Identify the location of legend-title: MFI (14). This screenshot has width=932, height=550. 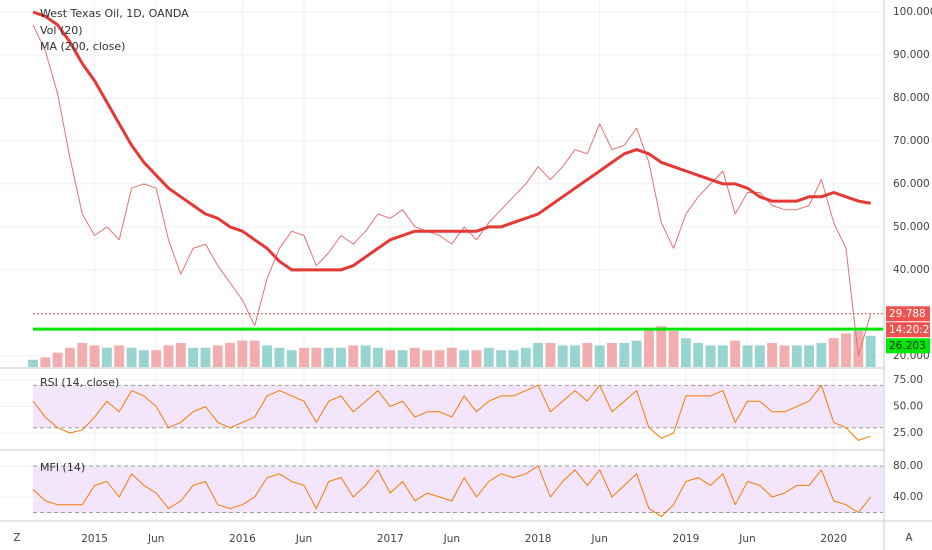
(62, 467).